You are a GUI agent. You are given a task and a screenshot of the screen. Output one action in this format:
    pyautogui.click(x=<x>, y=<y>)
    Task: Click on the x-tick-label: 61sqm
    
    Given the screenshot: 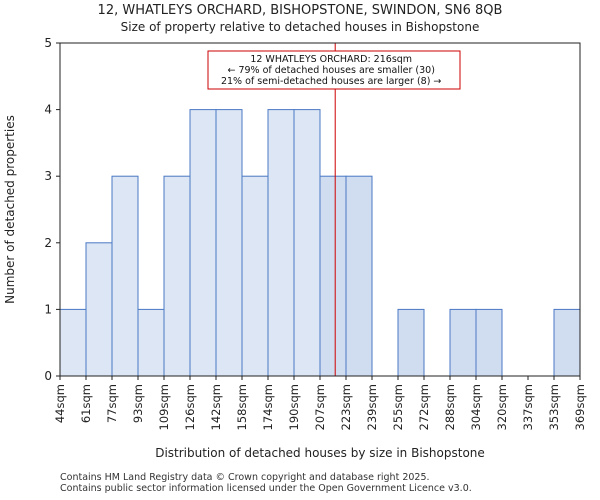 What is the action you would take?
    pyautogui.click(x=86, y=403)
    